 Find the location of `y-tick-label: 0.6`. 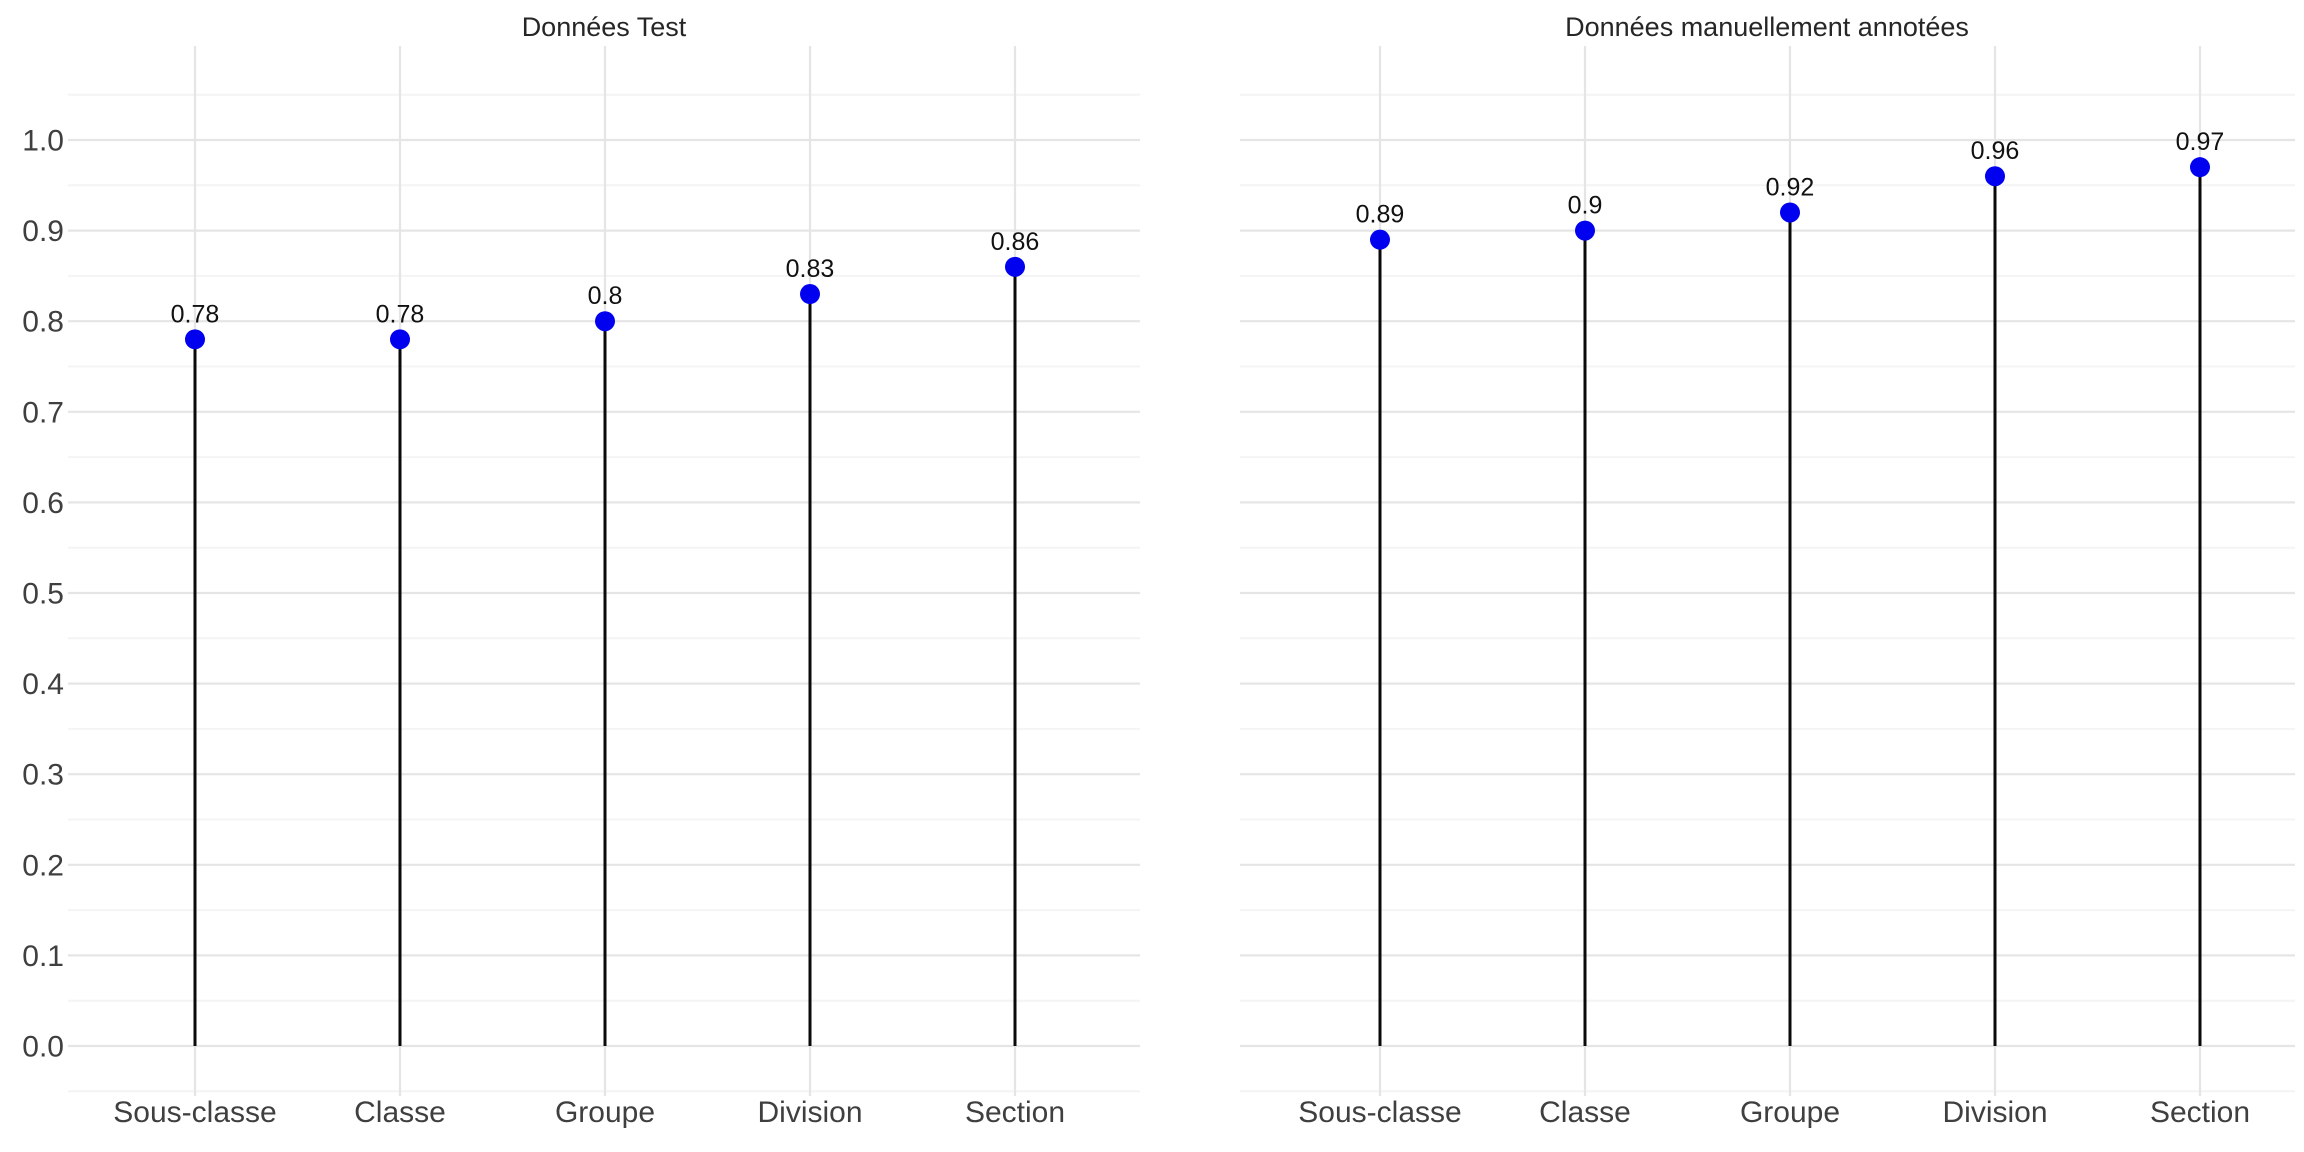

y-tick-label: 0.6 is located at coordinates (43, 503).